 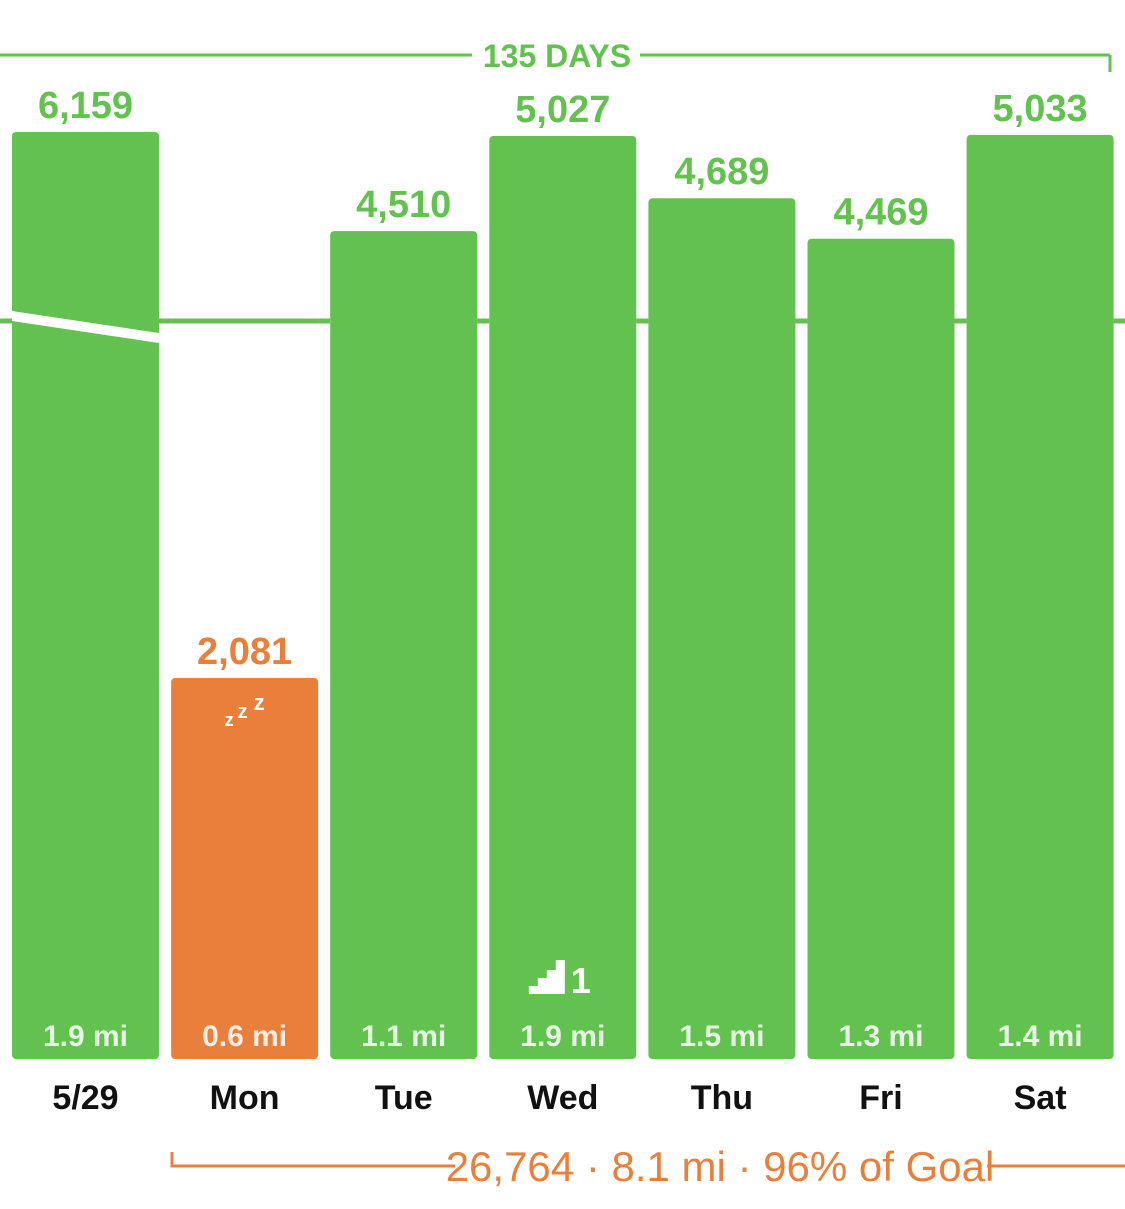 I want to click on bar-distance-label: 1.3 mi, so click(x=880, y=1036).